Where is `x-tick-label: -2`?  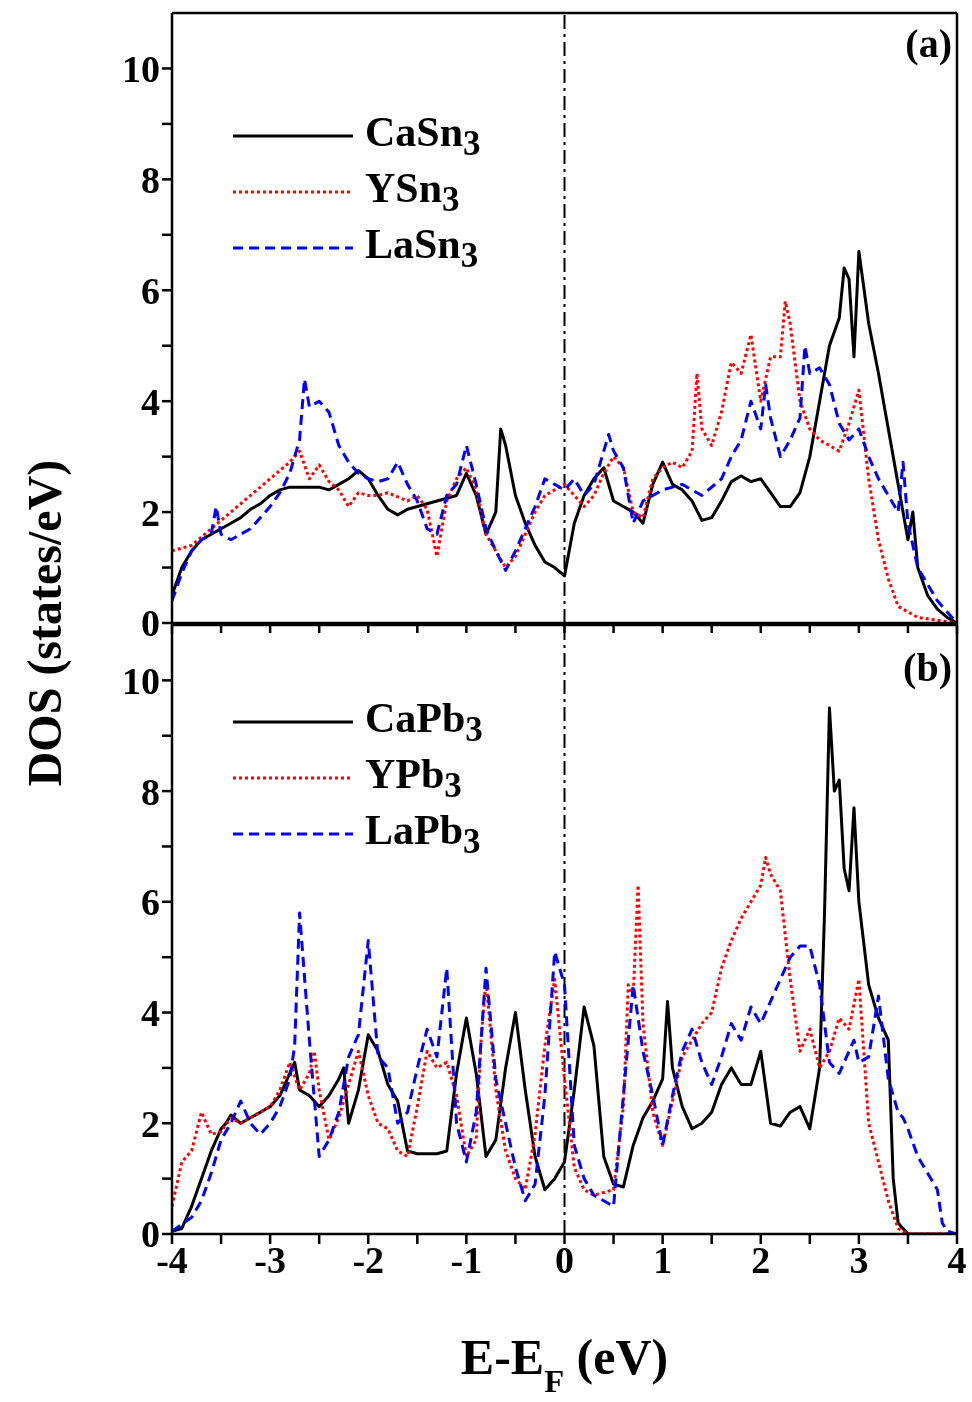
x-tick-label: -2 is located at coordinates (368, 1259).